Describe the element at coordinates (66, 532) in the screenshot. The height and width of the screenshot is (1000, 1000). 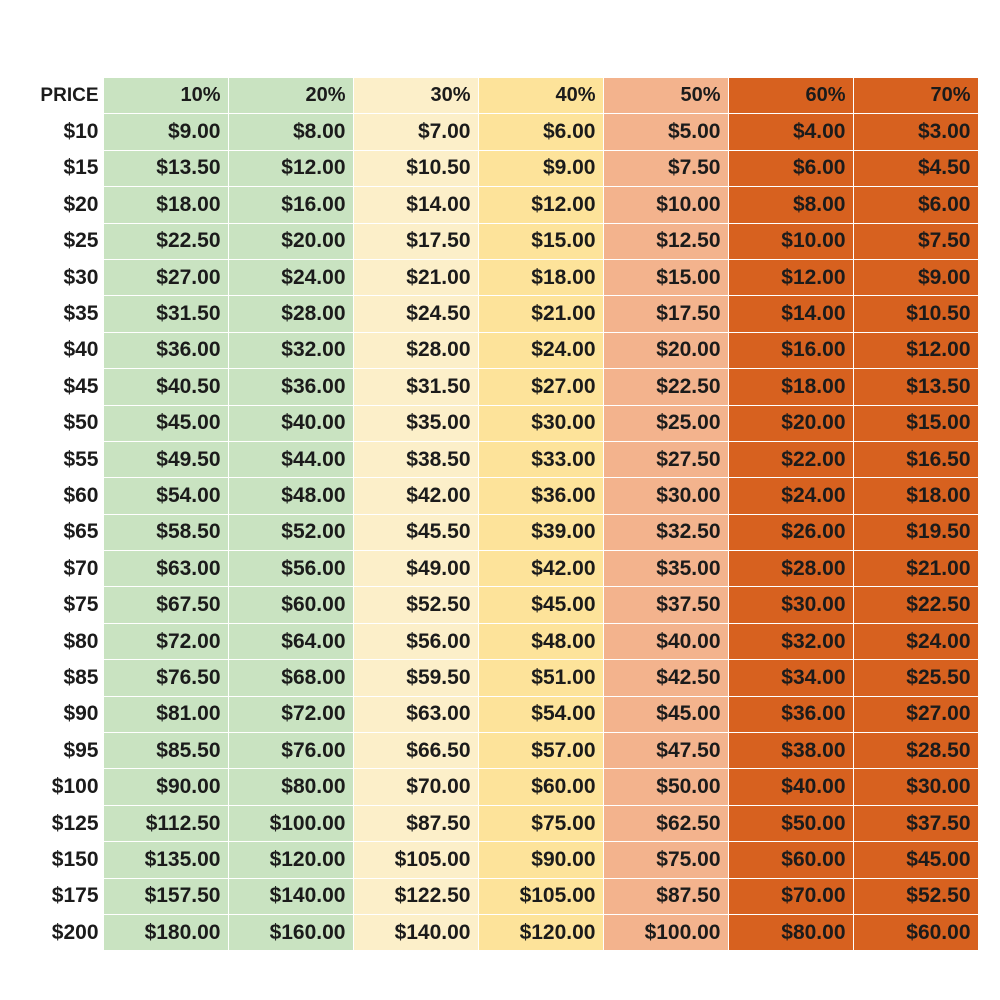
I see `original-price-cell: $65` at that location.